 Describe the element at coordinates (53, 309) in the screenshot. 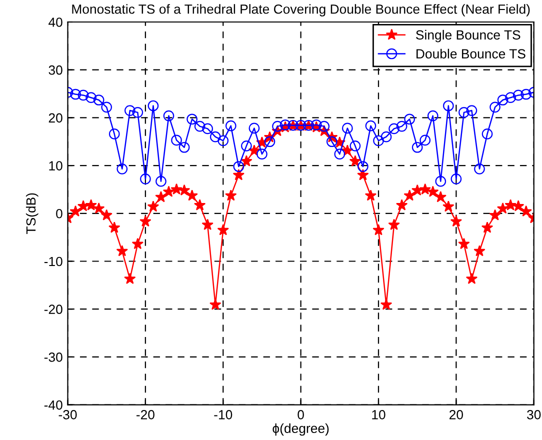

I see `y-tick-label: -20` at that location.